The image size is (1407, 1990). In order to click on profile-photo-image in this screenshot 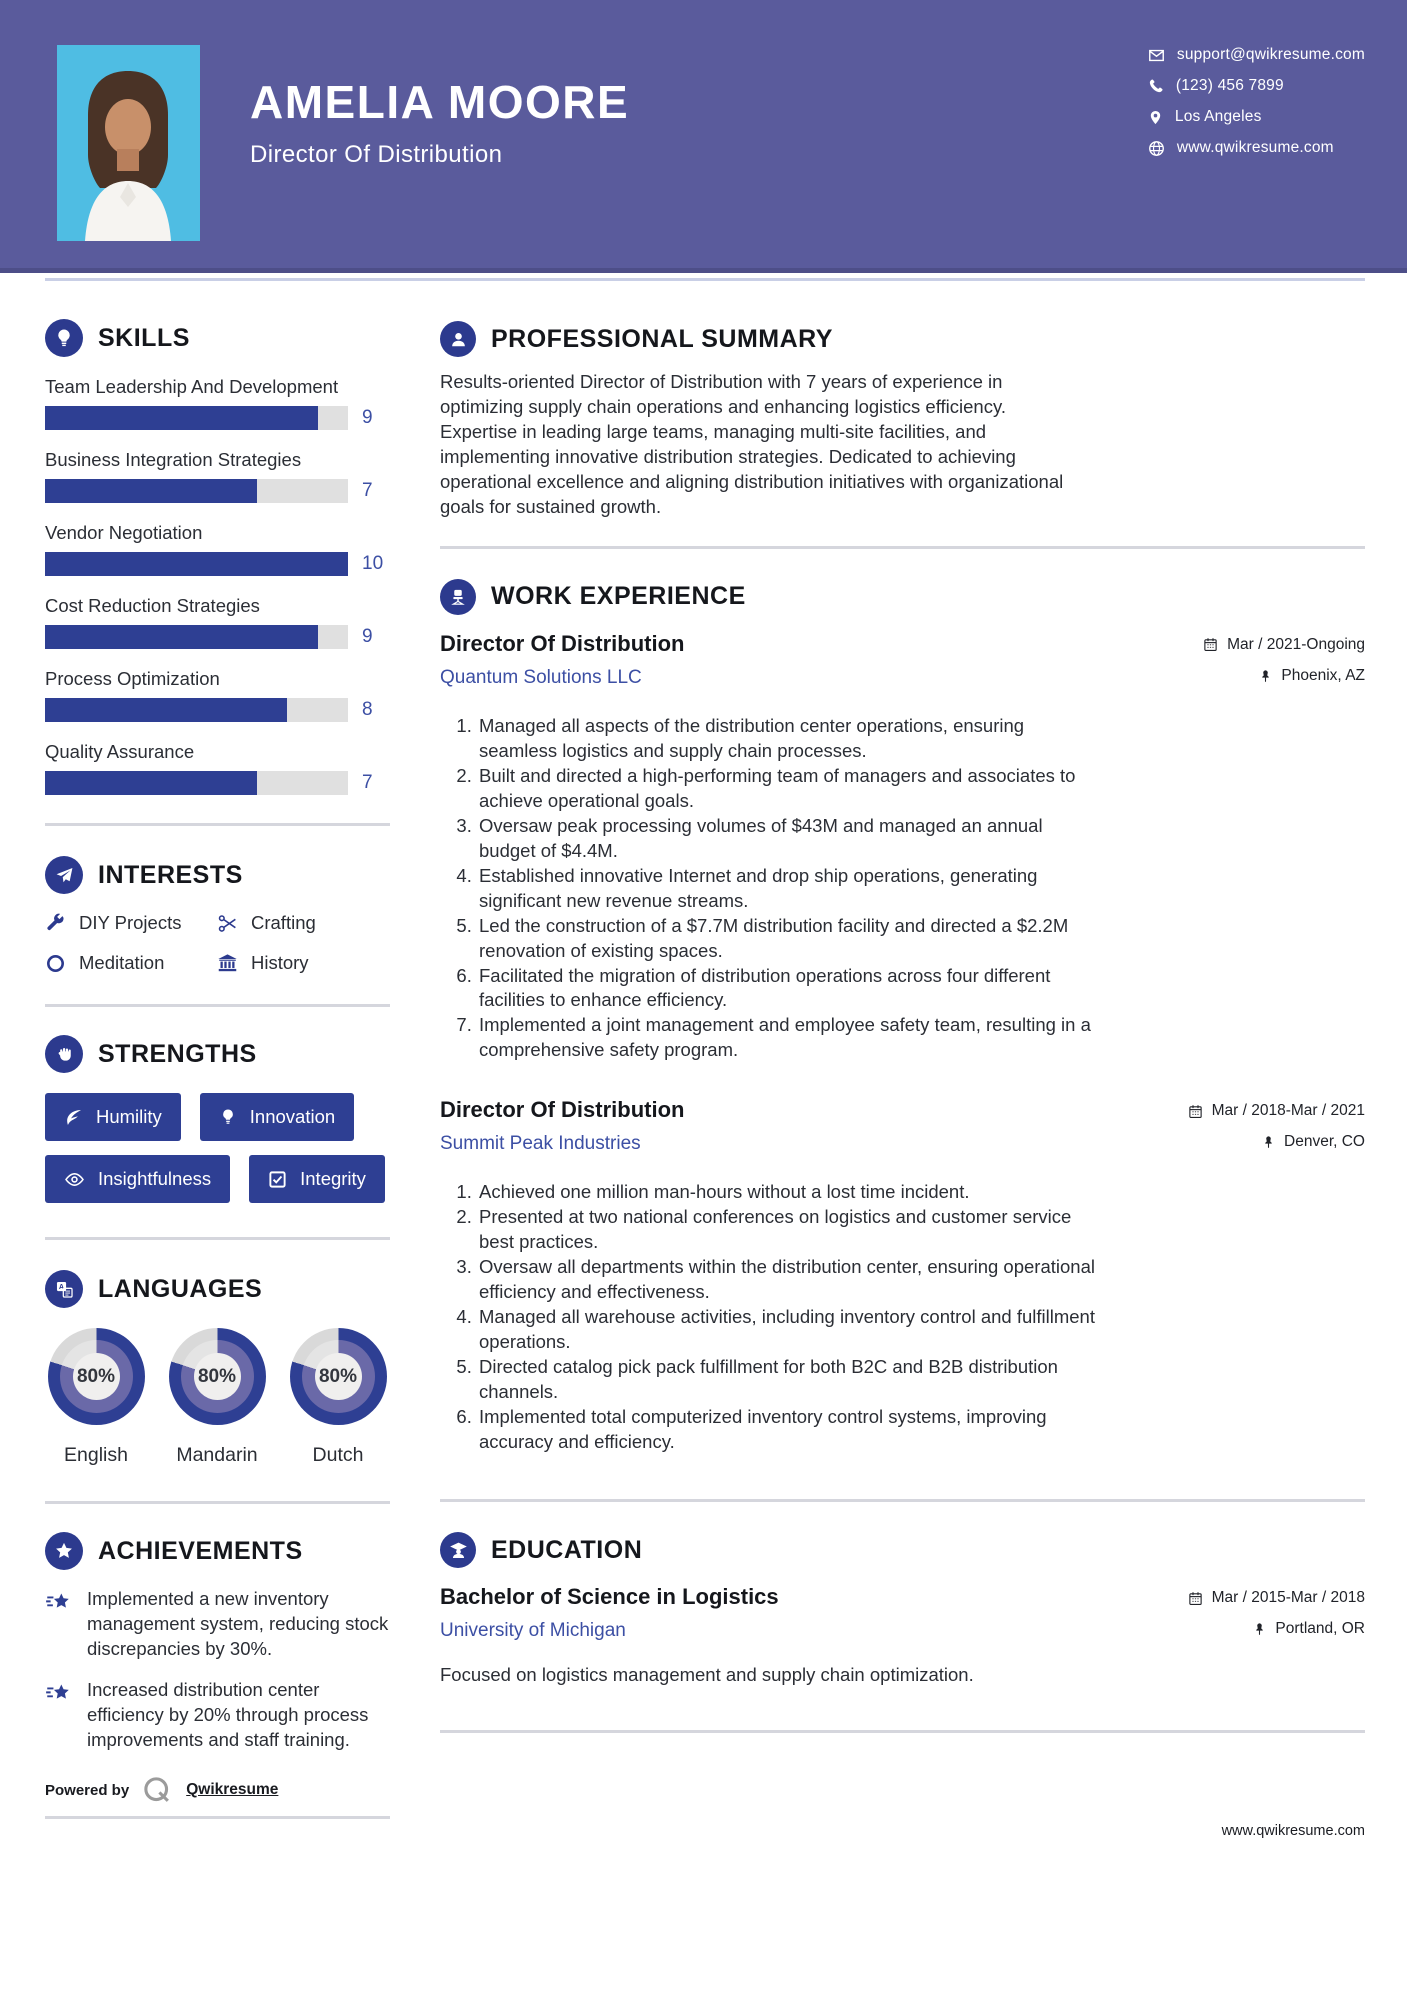, I will do `click(128, 143)`.